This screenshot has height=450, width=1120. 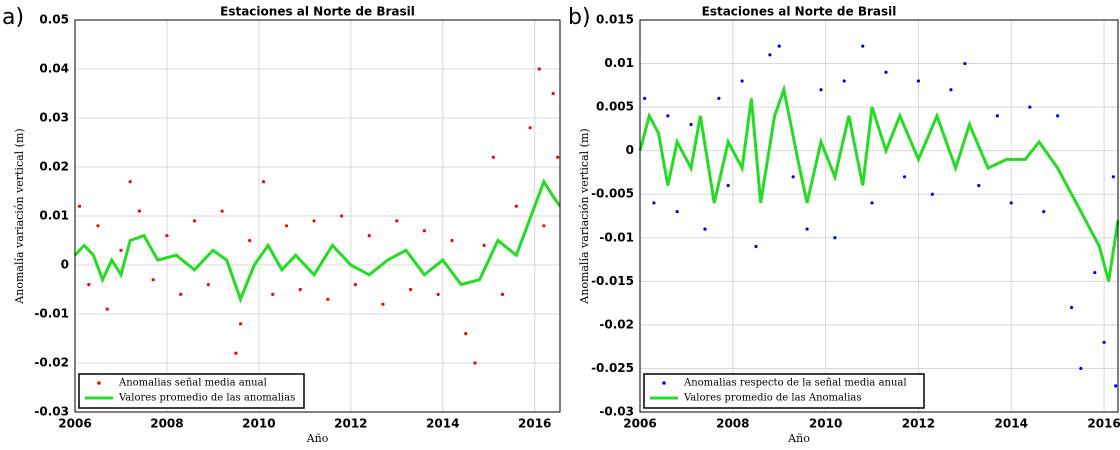 I want to click on y-tick-label: -0.01, so click(x=616, y=237).